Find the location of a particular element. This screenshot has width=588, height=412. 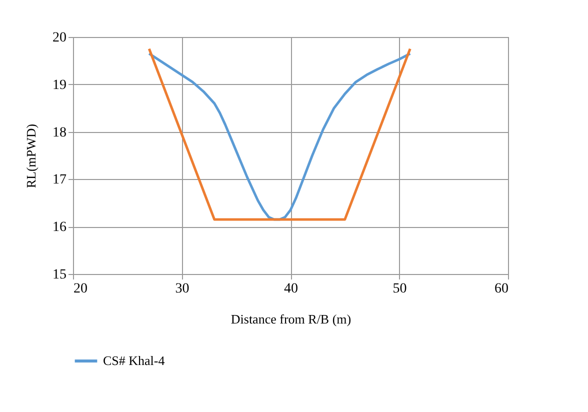

x-tick-label: 30 is located at coordinates (182, 289).